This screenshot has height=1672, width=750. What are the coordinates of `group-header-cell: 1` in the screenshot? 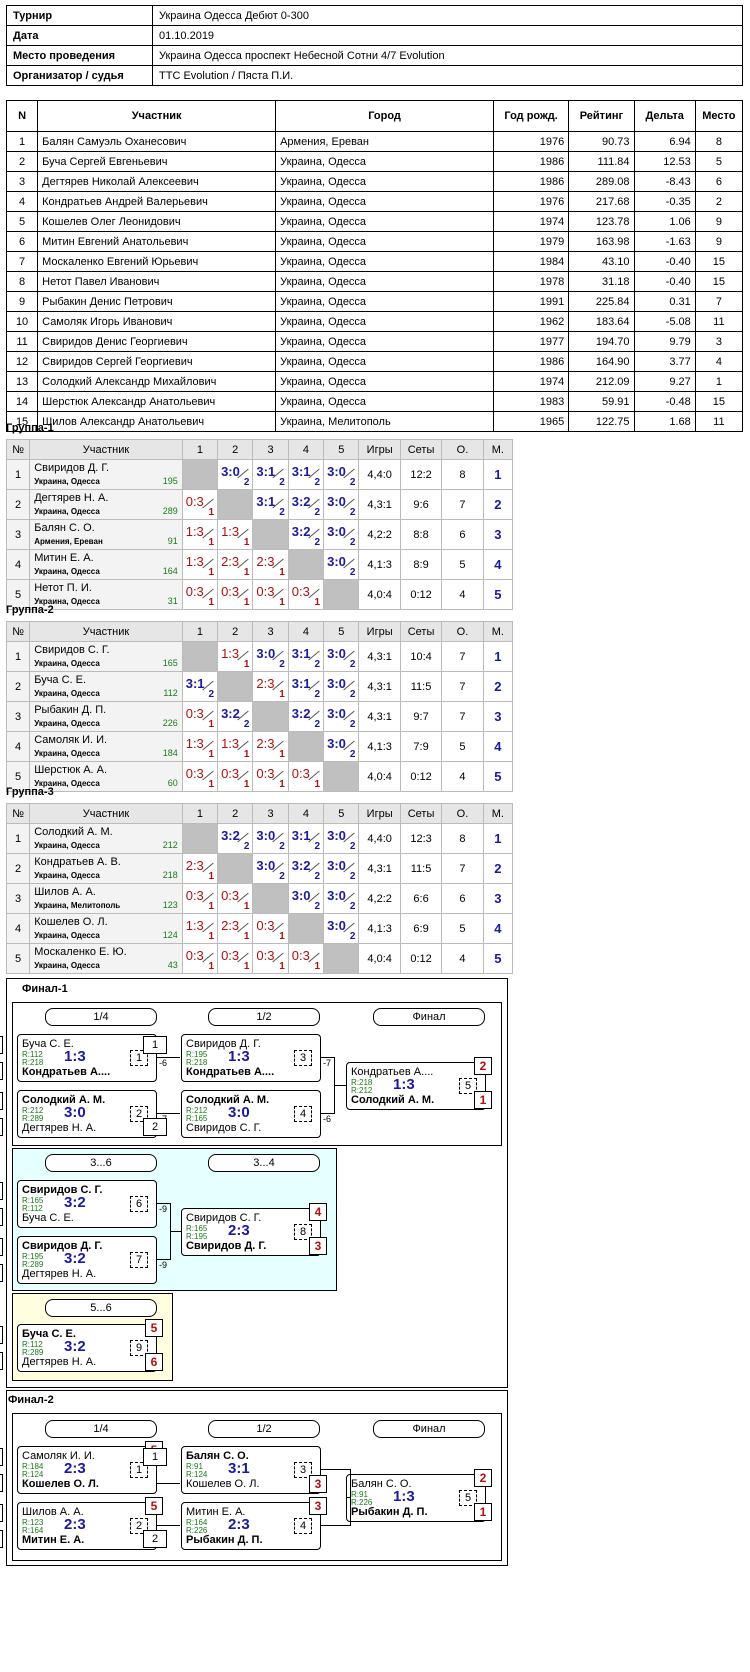 It's located at (200, 449).